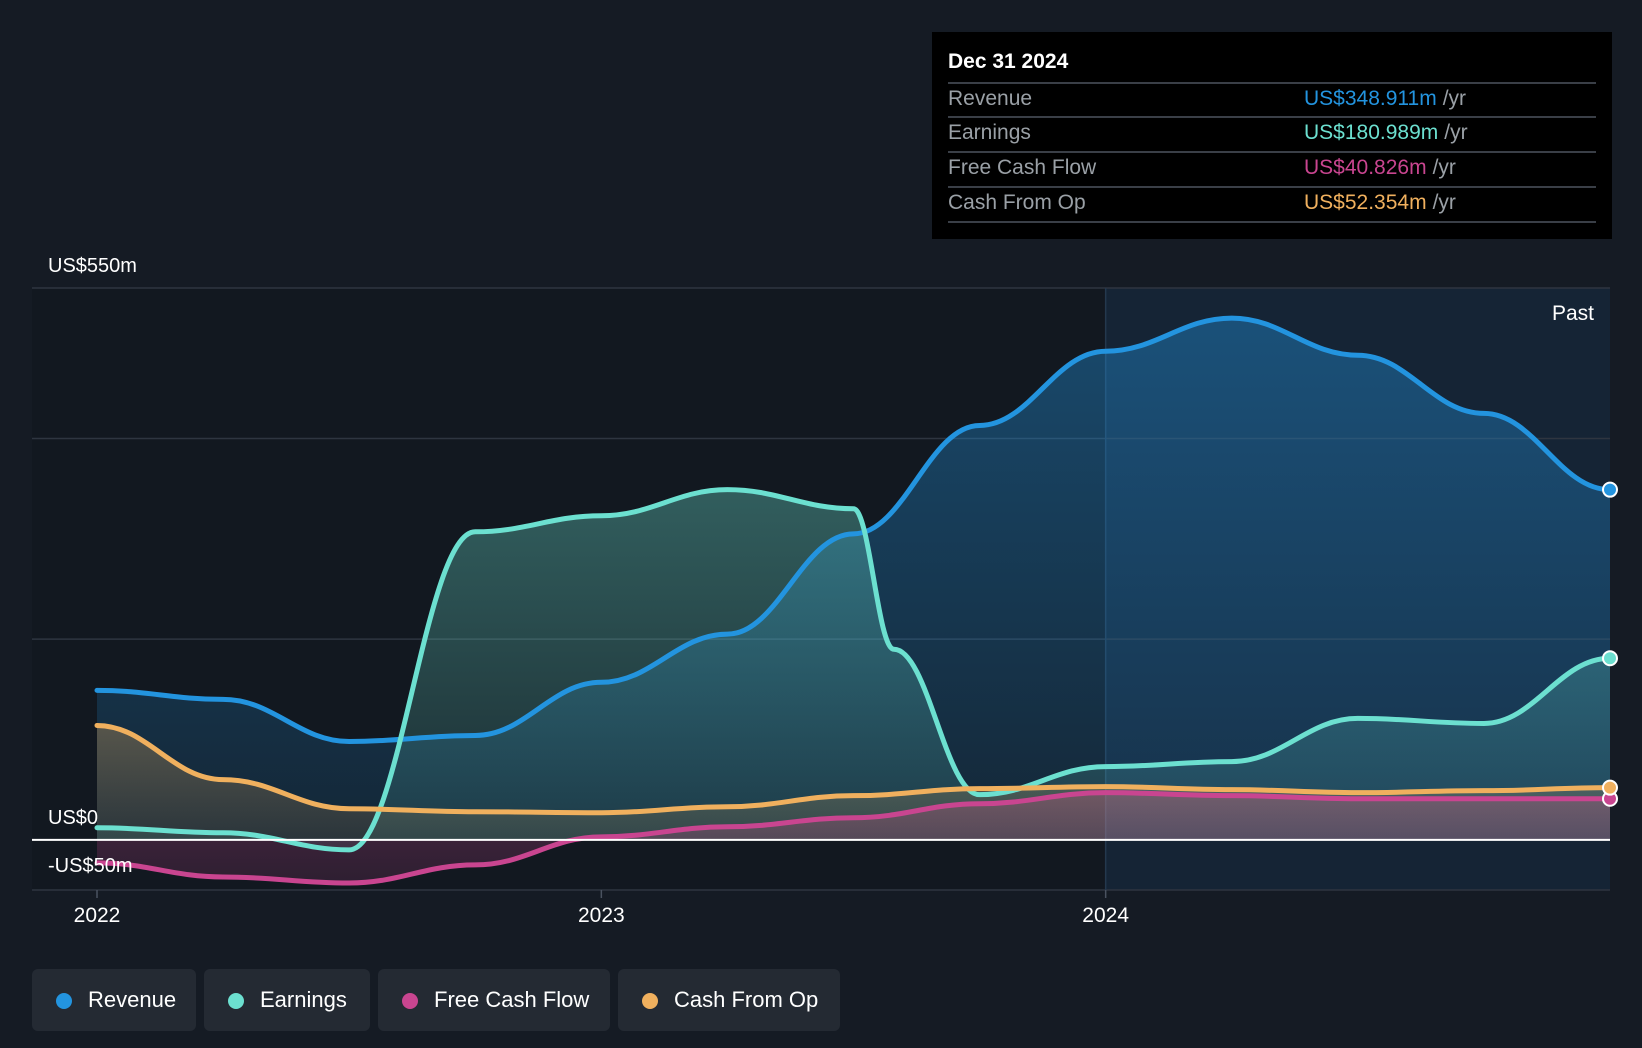 Image resolution: width=1642 pixels, height=1048 pixels. I want to click on tooltip-divider, so click(1272, 222).